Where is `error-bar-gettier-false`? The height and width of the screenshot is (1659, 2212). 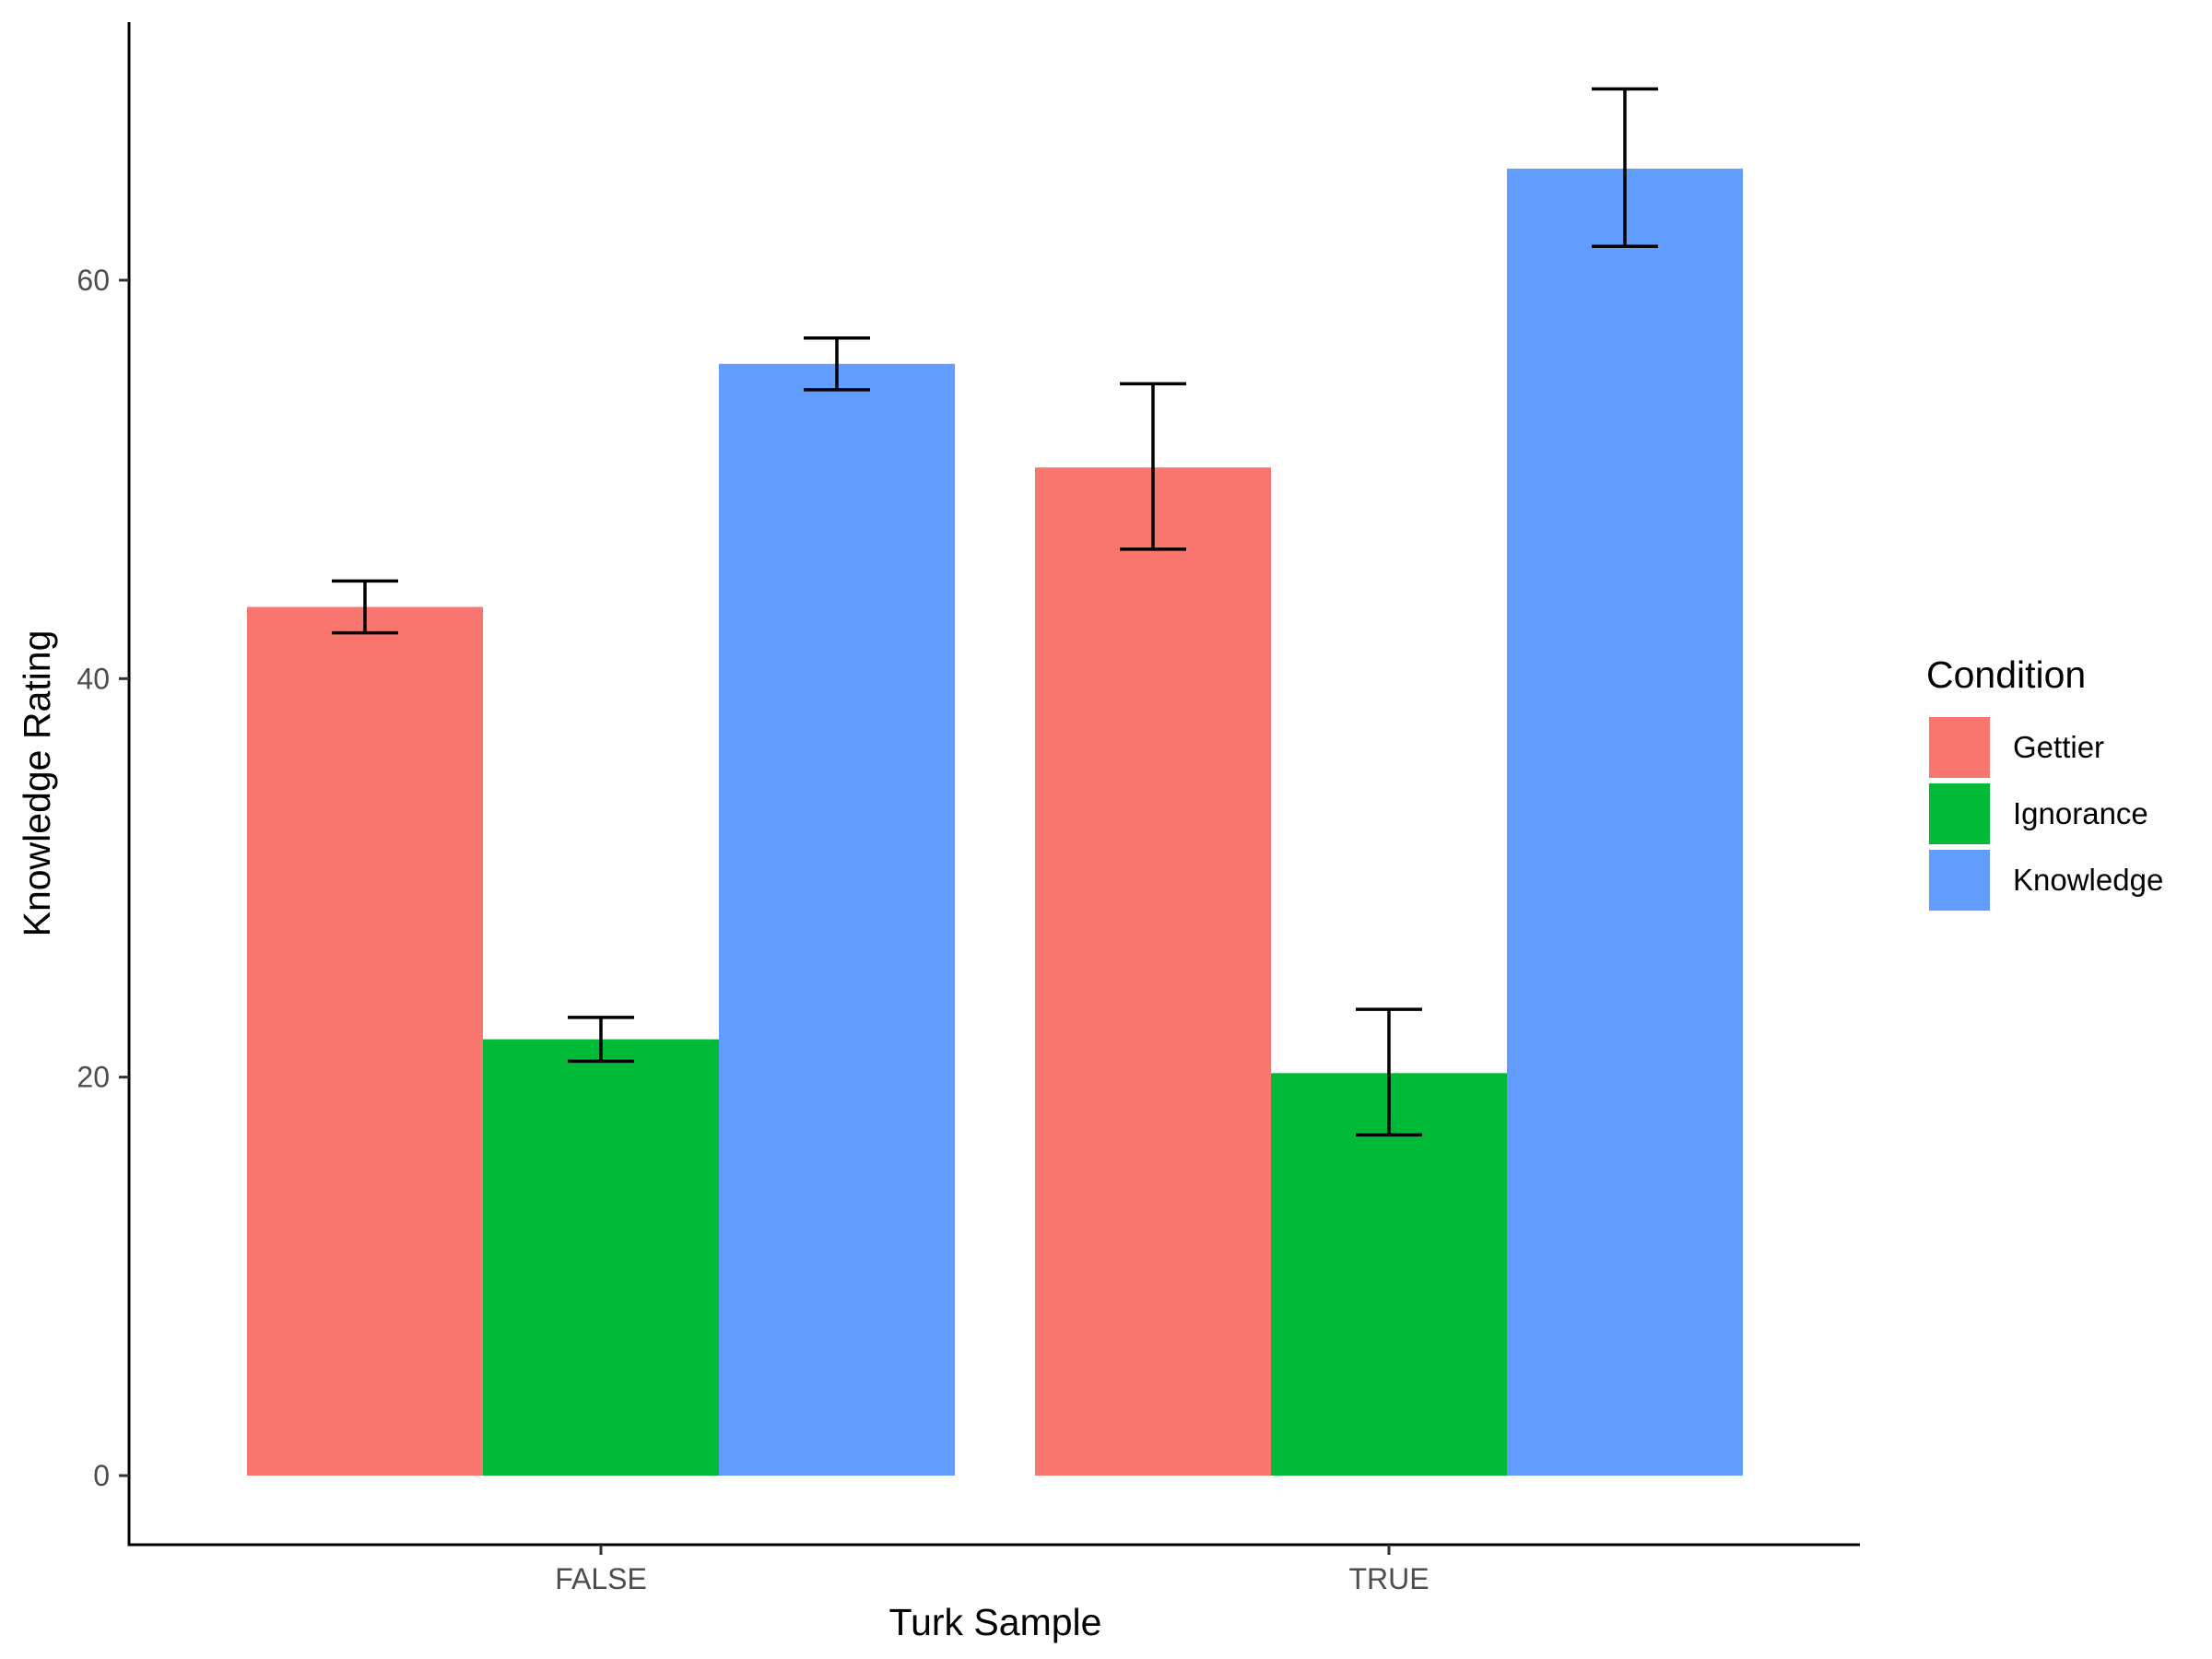
error-bar-gettier-false is located at coordinates (365, 607).